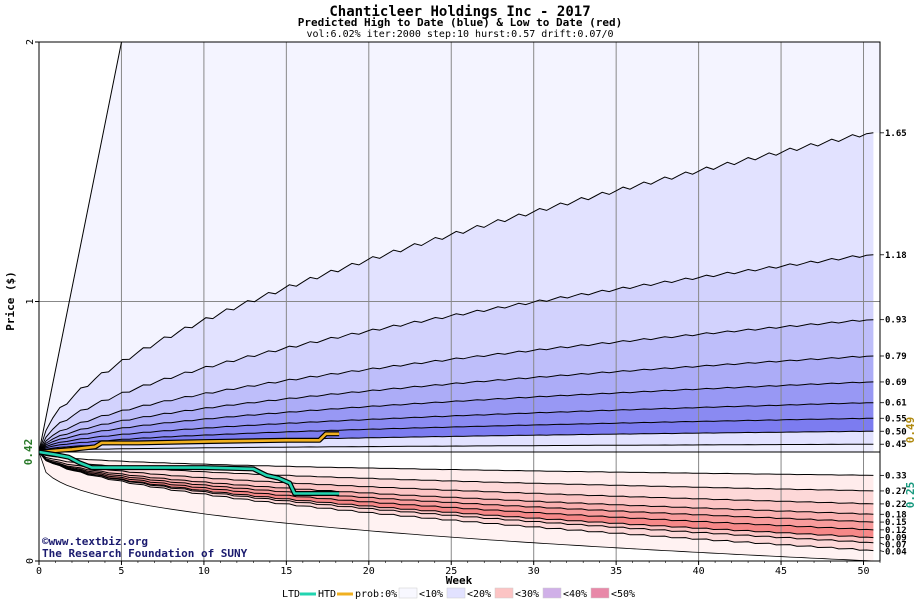 The width and height of the screenshot is (920, 600). Describe the element at coordinates (896, 476) in the screenshot. I see `band-end-label: 0.33` at that location.